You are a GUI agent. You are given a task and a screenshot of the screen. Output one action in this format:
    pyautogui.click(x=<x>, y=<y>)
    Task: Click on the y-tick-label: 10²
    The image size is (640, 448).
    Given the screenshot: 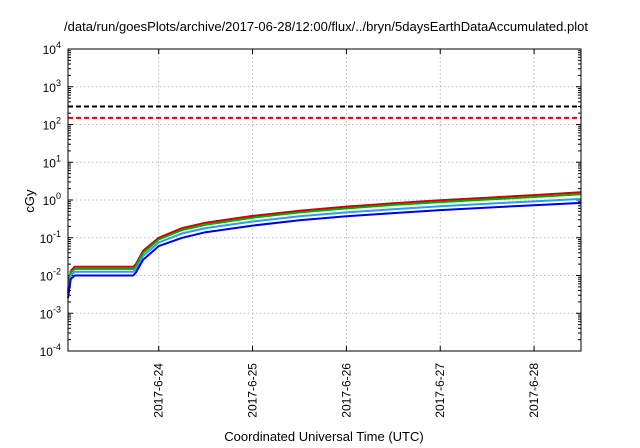 What is the action you would take?
    pyautogui.click(x=52, y=124)
    